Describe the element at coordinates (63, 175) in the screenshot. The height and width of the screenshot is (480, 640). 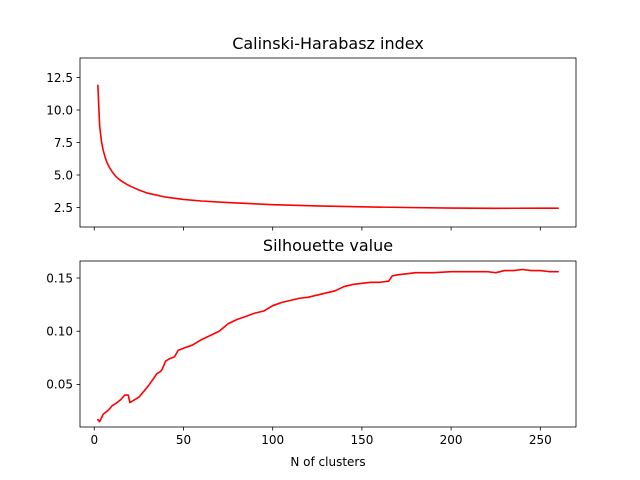
I see `y-tick-label: 5.0` at that location.